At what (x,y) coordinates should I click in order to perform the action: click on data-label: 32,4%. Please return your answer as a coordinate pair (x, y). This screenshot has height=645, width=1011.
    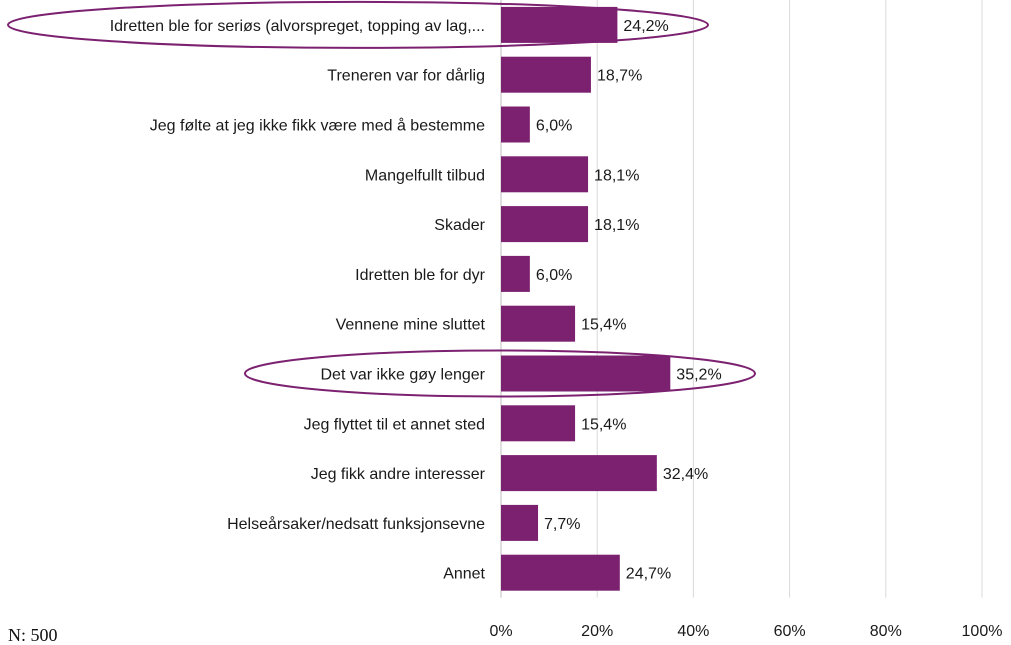
    Looking at the image, I should click on (685, 474).